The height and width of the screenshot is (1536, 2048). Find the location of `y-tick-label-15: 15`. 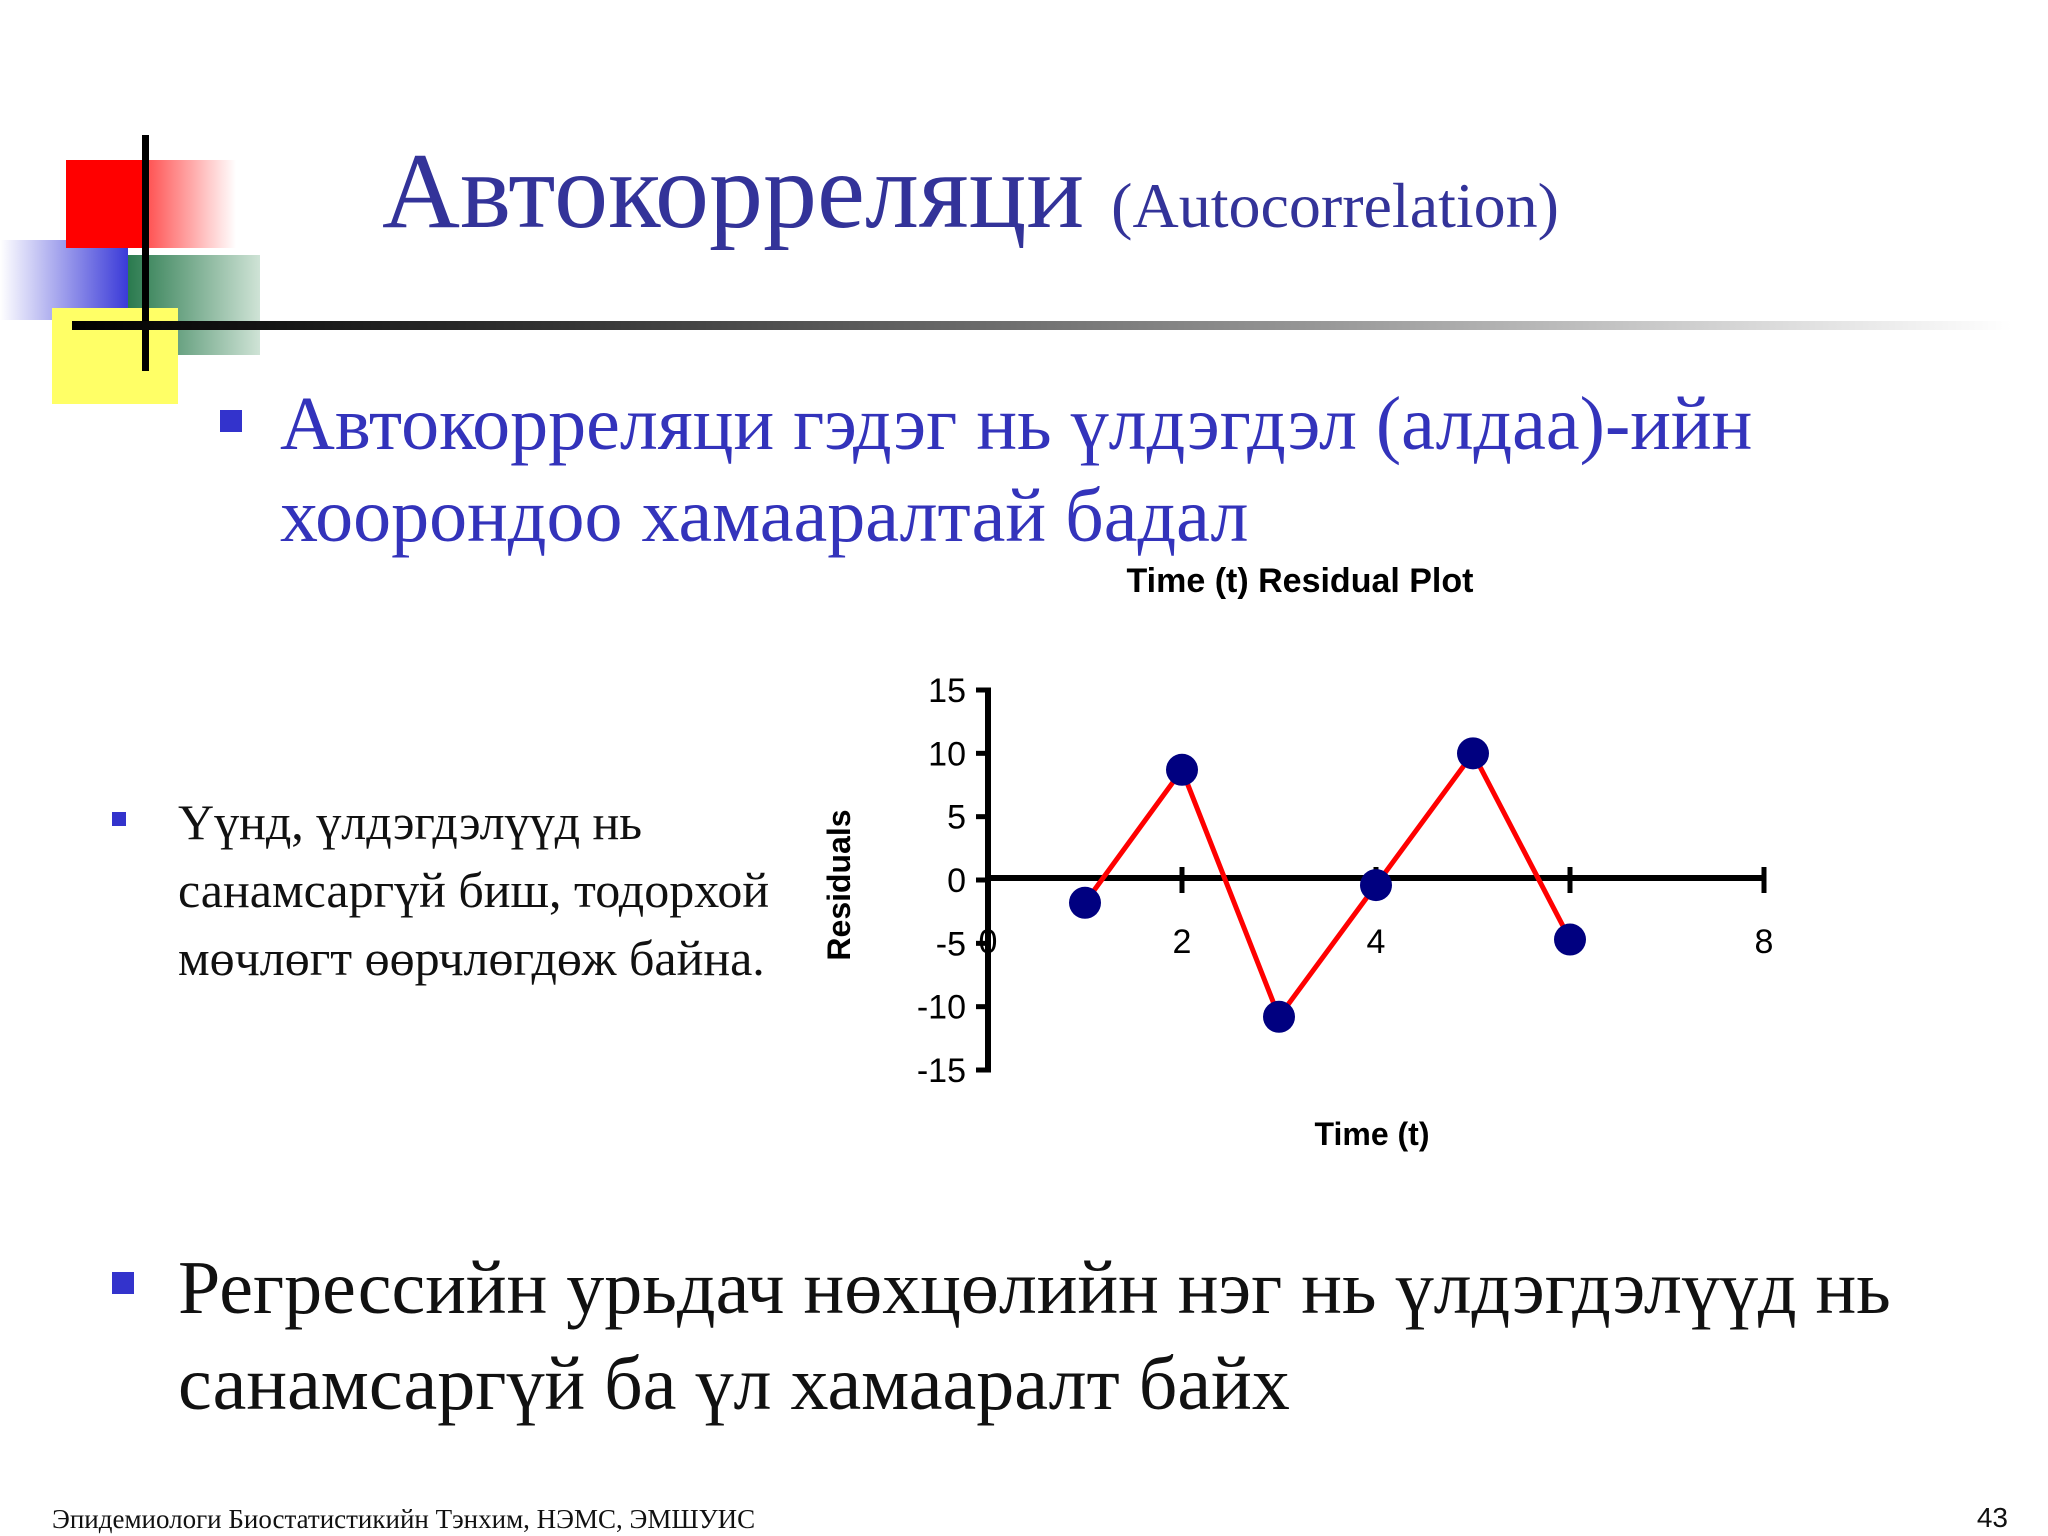

y-tick-label-15: 15 is located at coordinates (947, 691).